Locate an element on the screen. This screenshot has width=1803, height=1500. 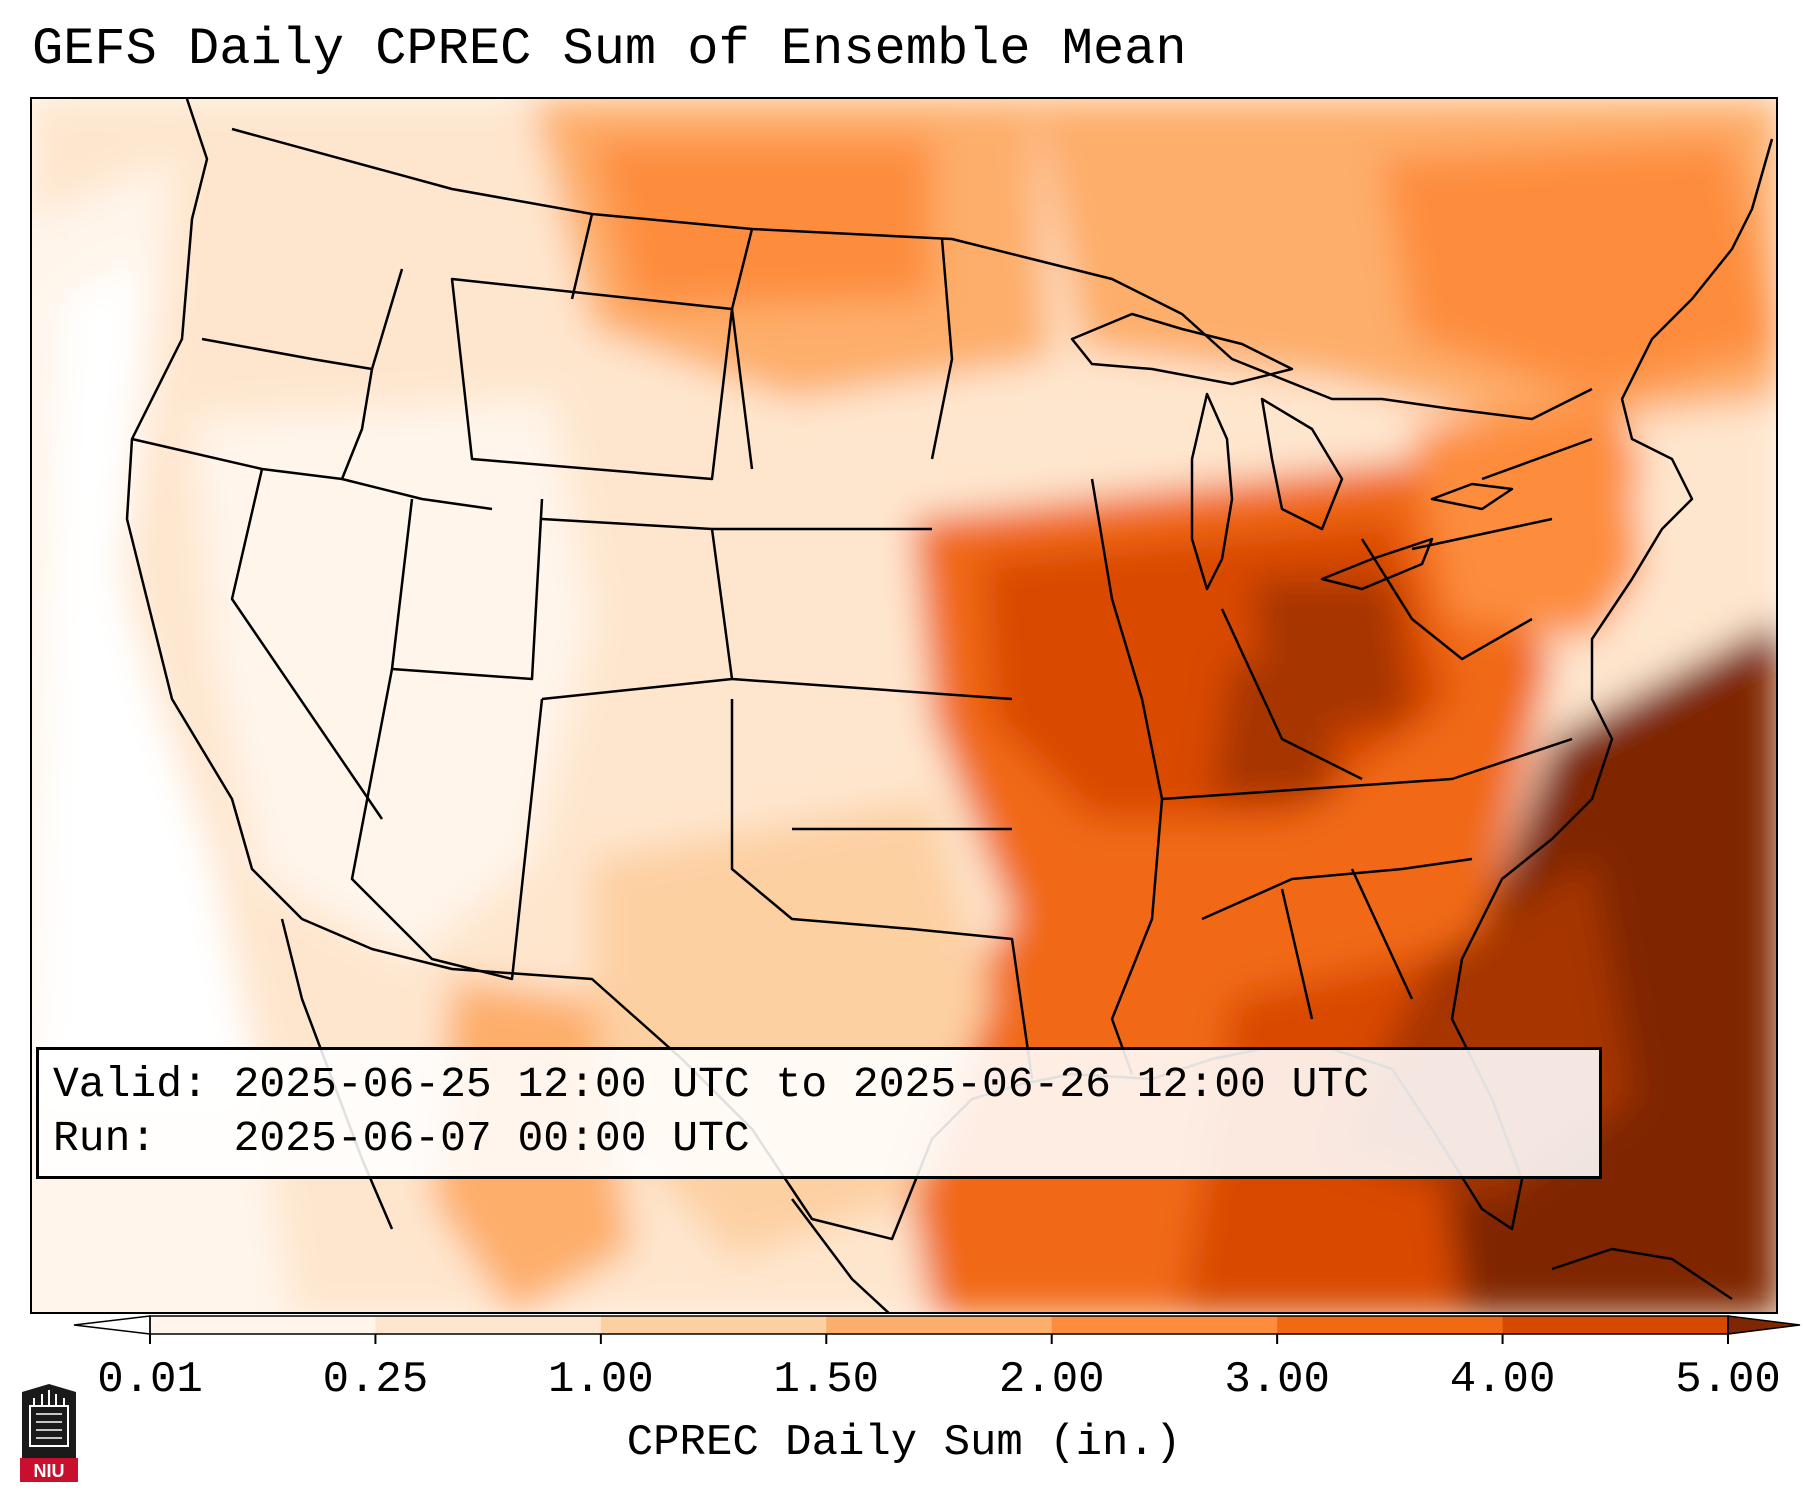
logo-banner is located at coordinates (49, 1470).